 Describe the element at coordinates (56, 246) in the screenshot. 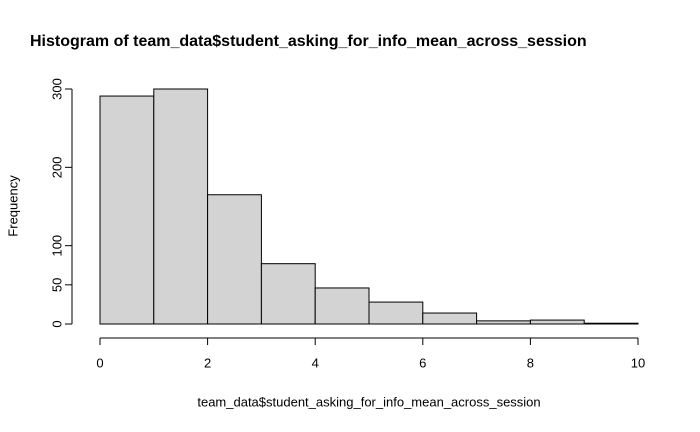

I see `y-tick-label: 100` at that location.